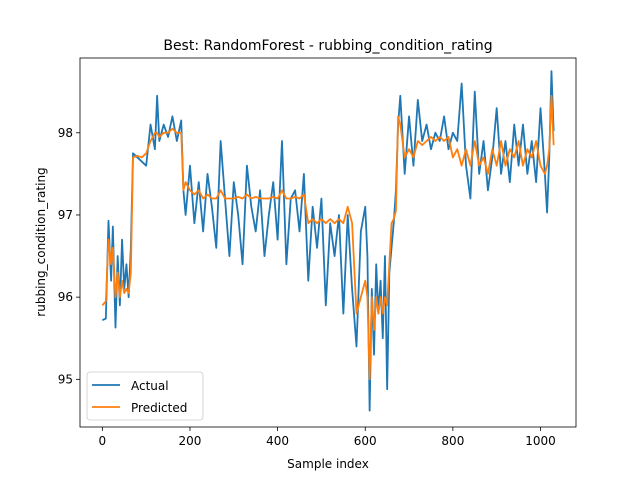 The image size is (640, 480). What do you see at coordinates (327, 437) in the screenshot?
I see `x-axis: 0 200 400 600 800 1000` at bounding box center [327, 437].